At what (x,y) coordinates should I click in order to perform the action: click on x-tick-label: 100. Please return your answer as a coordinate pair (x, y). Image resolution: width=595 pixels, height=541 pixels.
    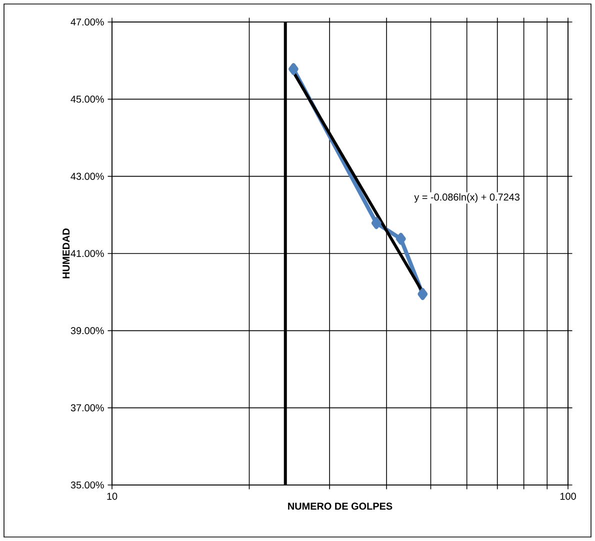
    Looking at the image, I should click on (568, 496).